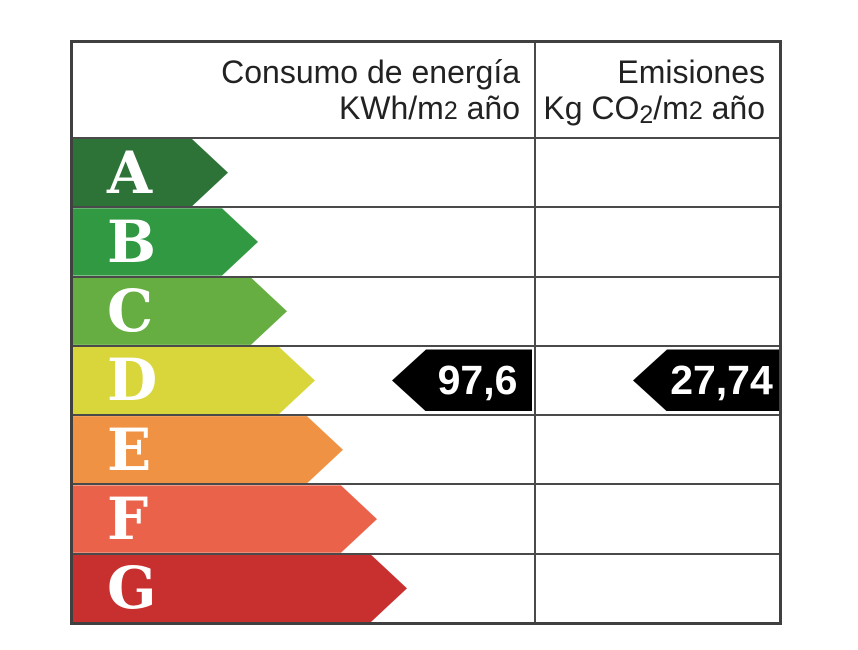 The height and width of the screenshot is (650, 858). What do you see at coordinates (591, 108) in the screenshot?
I see `emissions-unit: Kg CO` at bounding box center [591, 108].